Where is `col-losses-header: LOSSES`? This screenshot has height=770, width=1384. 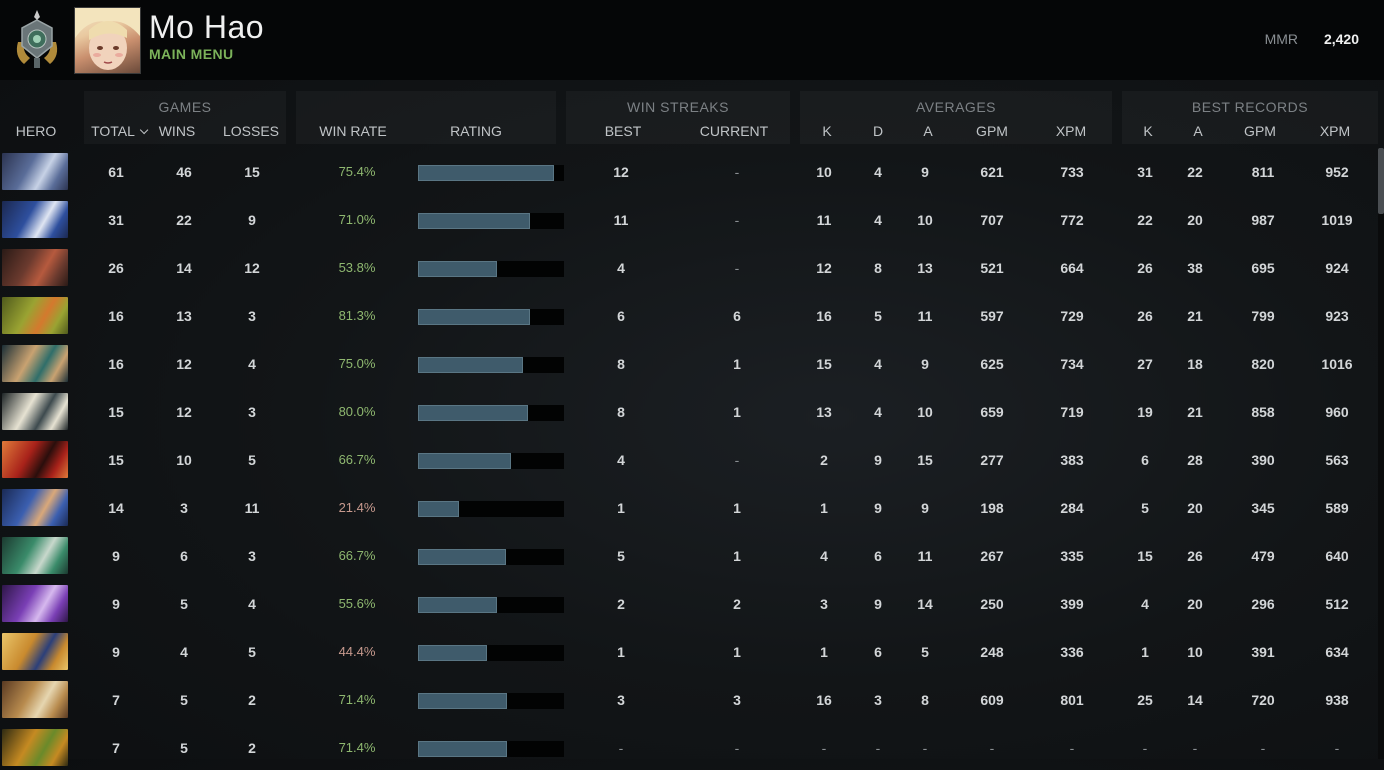 col-losses-header: LOSSES is located at coordinates (251, 131).